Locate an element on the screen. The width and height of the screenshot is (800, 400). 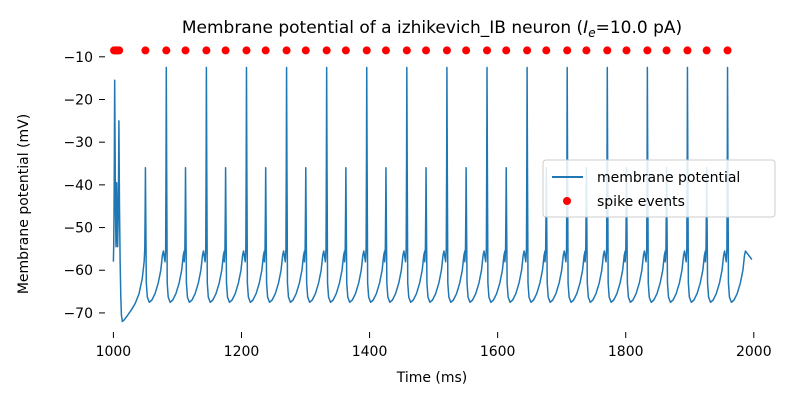
legend-box is located at coordinates (659, 188).